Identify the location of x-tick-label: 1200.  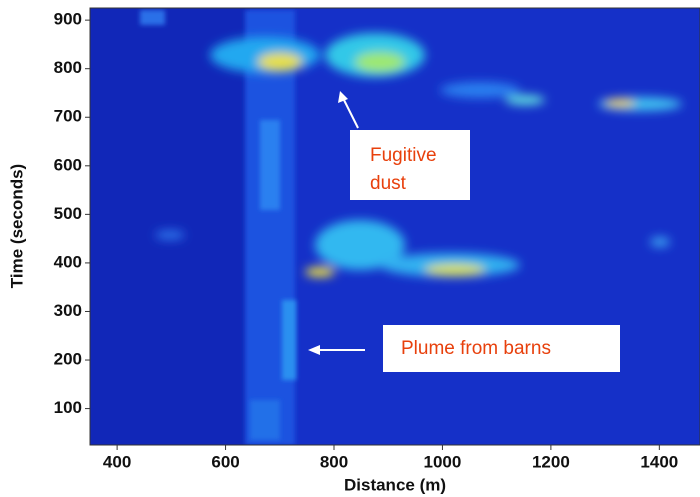
(551, 461).